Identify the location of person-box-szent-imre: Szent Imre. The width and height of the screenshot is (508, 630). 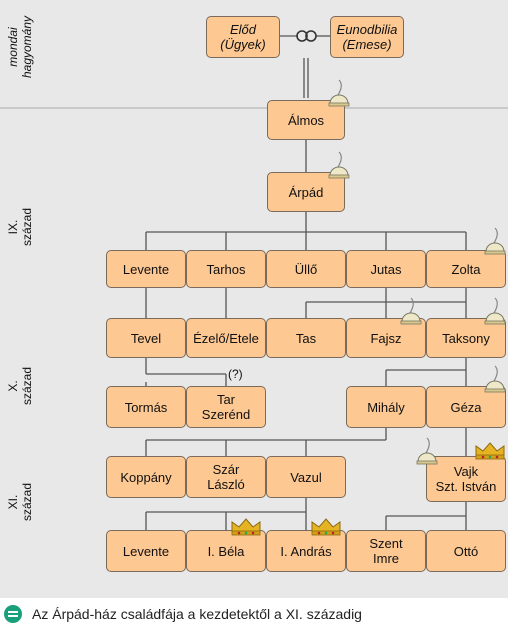
(386, 551).